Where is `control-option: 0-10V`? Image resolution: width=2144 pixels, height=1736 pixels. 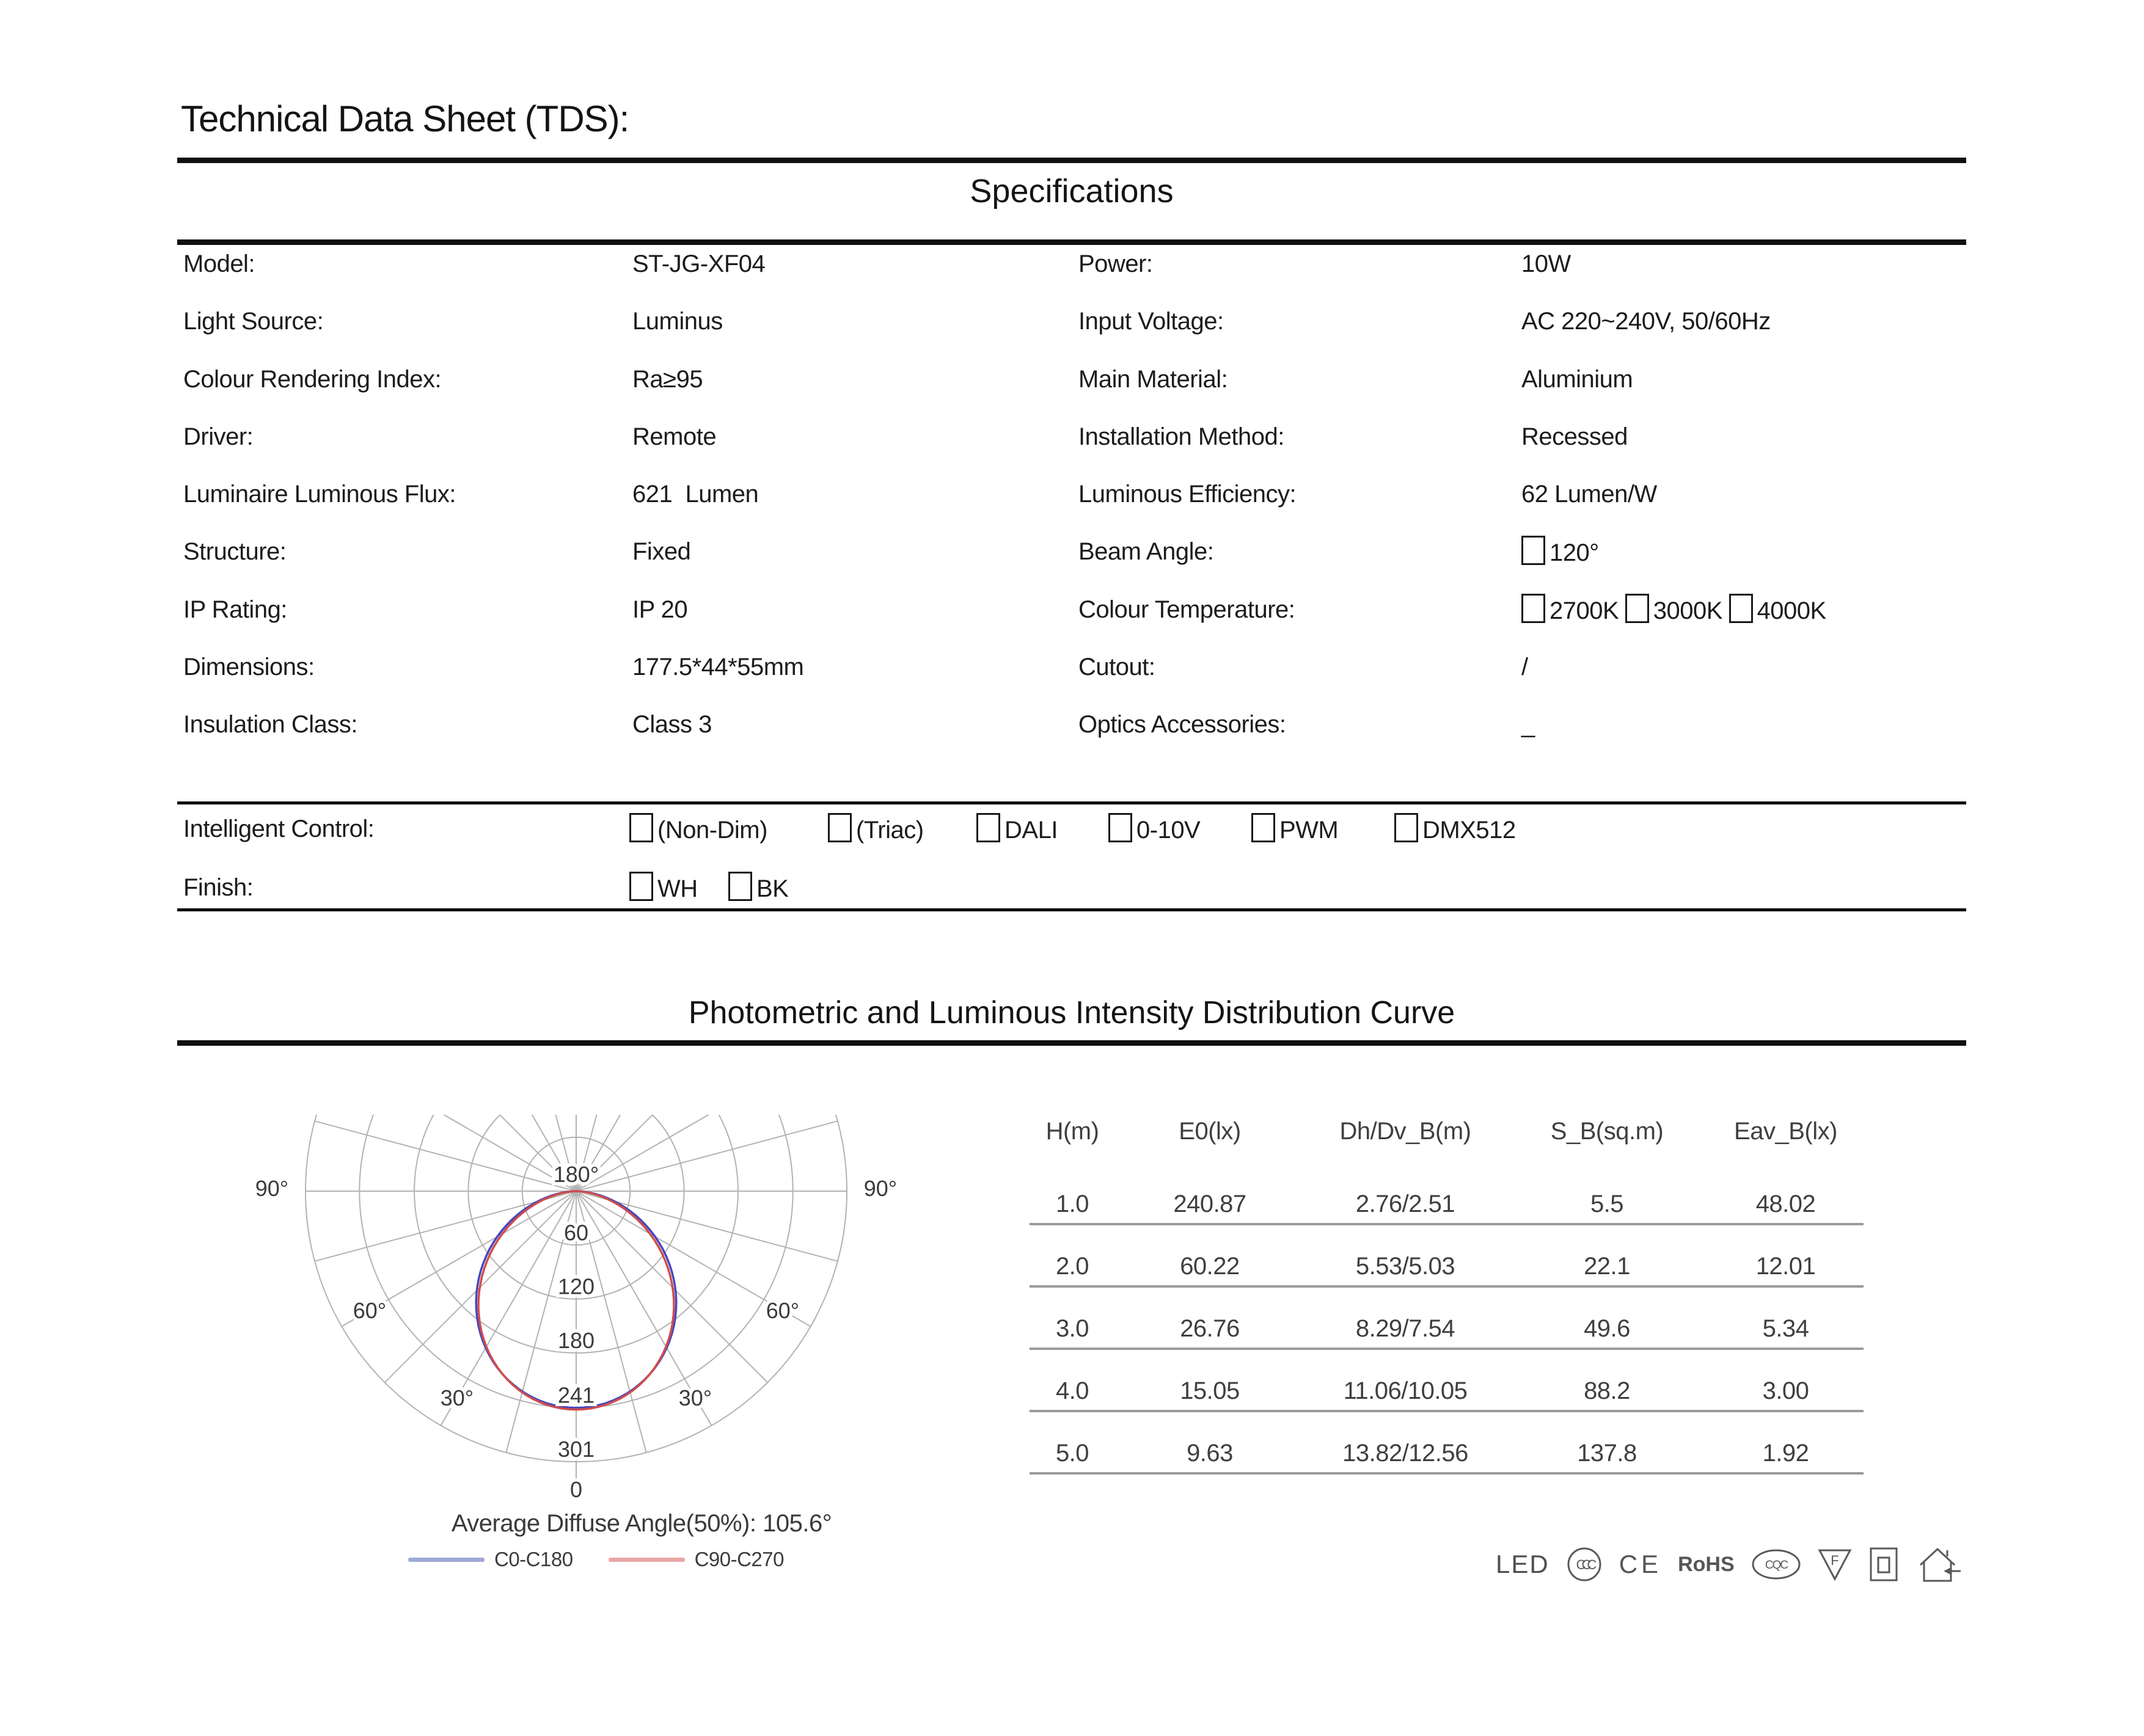
control-option: 0-10V is located at coordinates (1154, 830).